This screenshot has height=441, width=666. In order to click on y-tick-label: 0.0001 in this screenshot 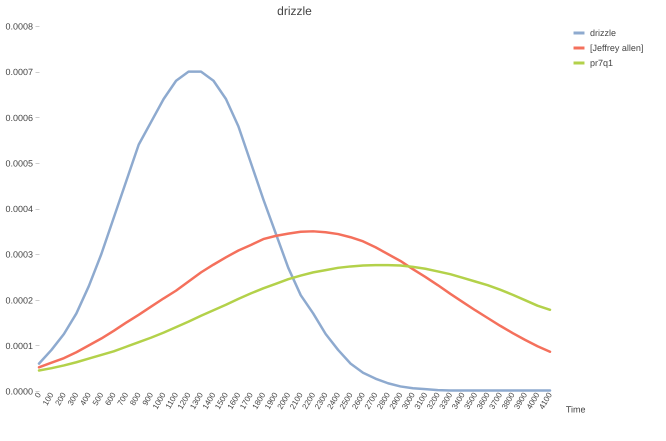, I will do `click(20, 345)`.